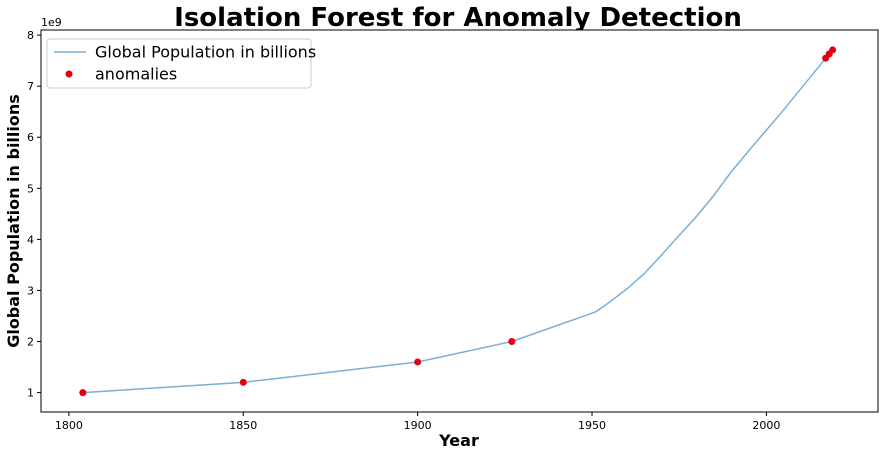  What do you see at coordinates (30, 342) in the screenshot?
I see `y-tick-label: 2` at bounding box center [30, 342].